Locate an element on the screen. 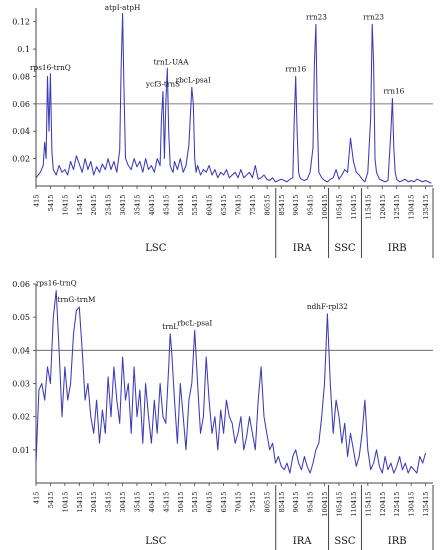 This screenshot has width=442, height=550. chart-top-peak-label: atpI-atpH is located at coordinates (123, 7).